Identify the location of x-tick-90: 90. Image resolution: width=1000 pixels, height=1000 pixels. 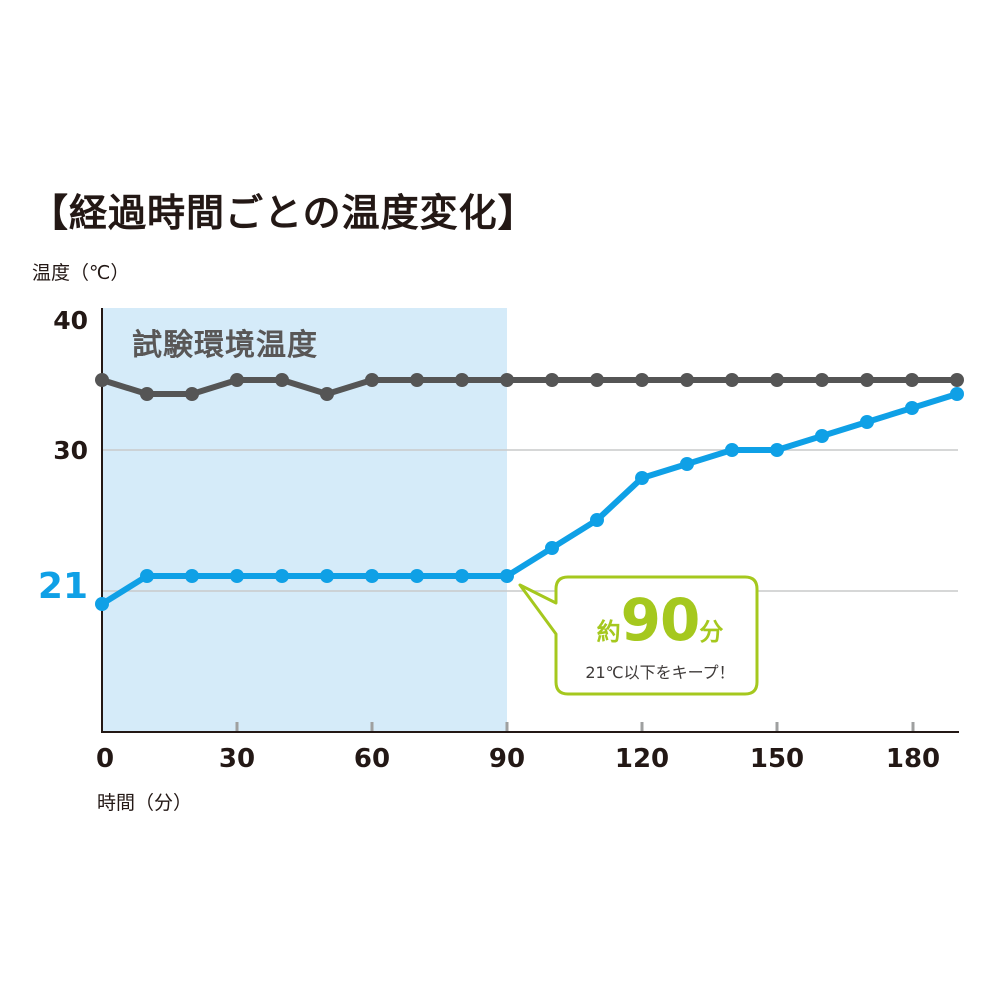
(507, 759).